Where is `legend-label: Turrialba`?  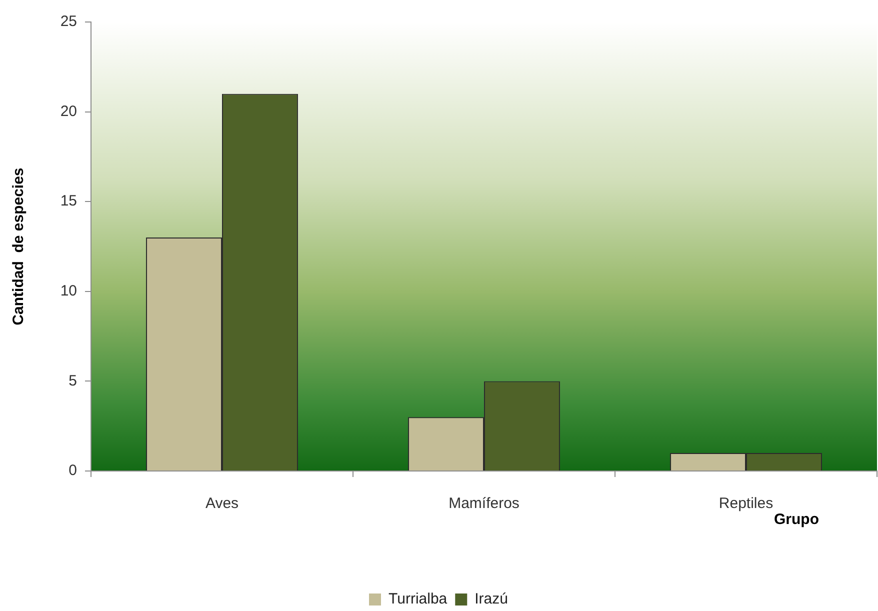 legend-label: Turrialba is located at coordinates (418, 599).